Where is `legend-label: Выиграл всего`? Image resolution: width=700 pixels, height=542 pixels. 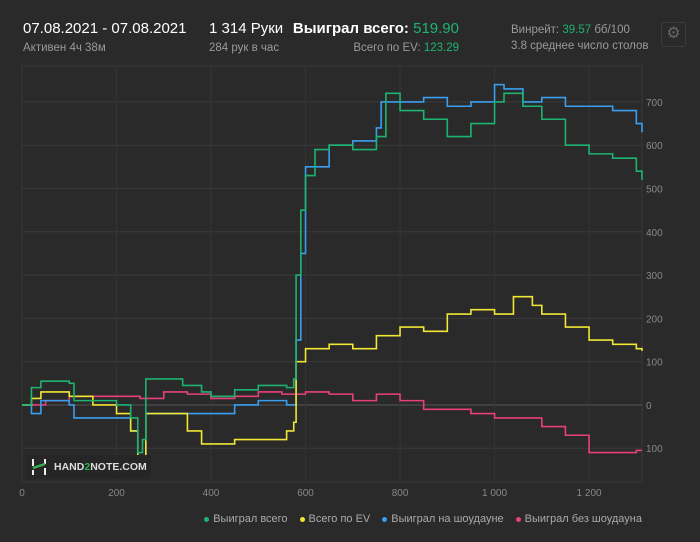 legend-label: Выиграл всего is located at coordinates (250, 519).